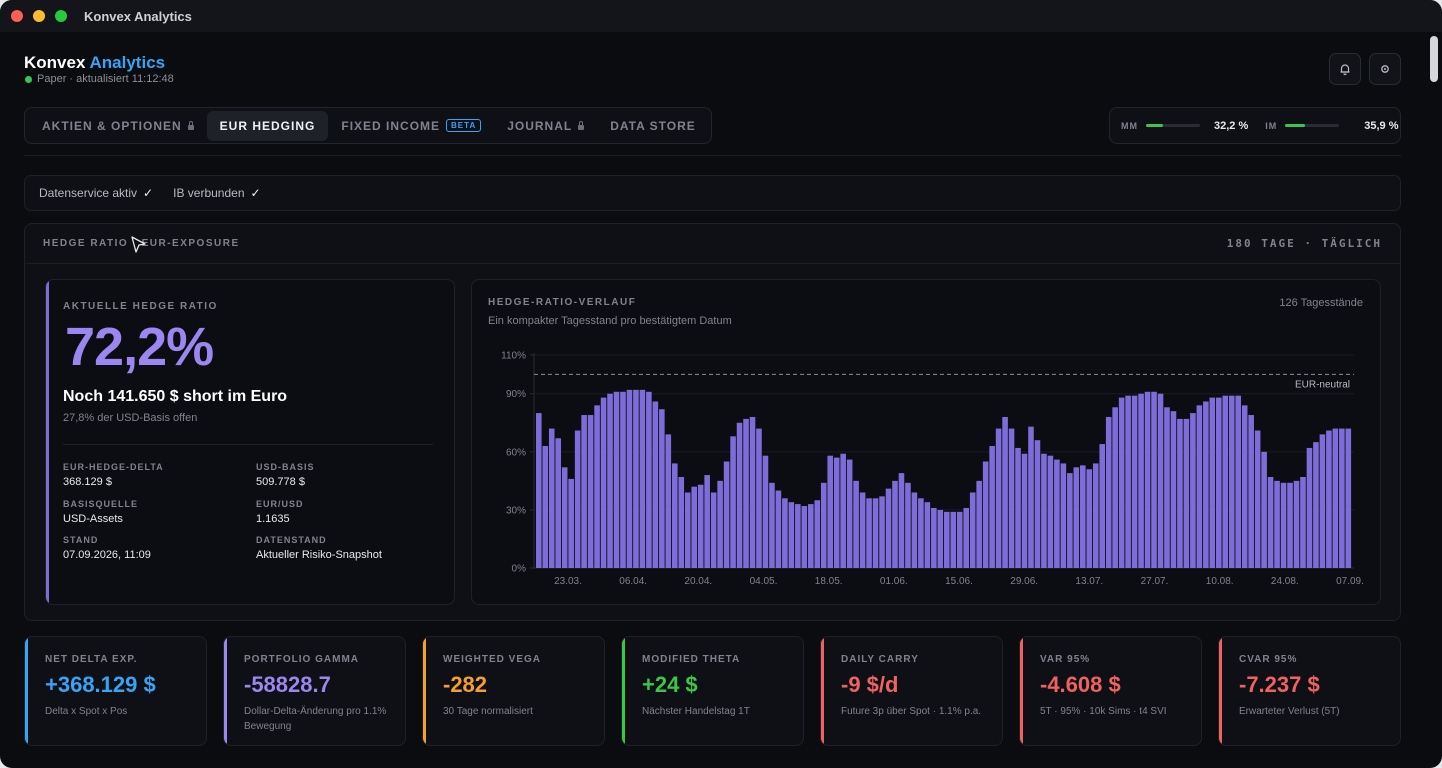 The height and width of the screenshot is (768, 1442). Describe the element at coordinates (1289, 711) in the screenshot. I see `kpi-subtext: Erwarteter Verlust (5T)` at that location.